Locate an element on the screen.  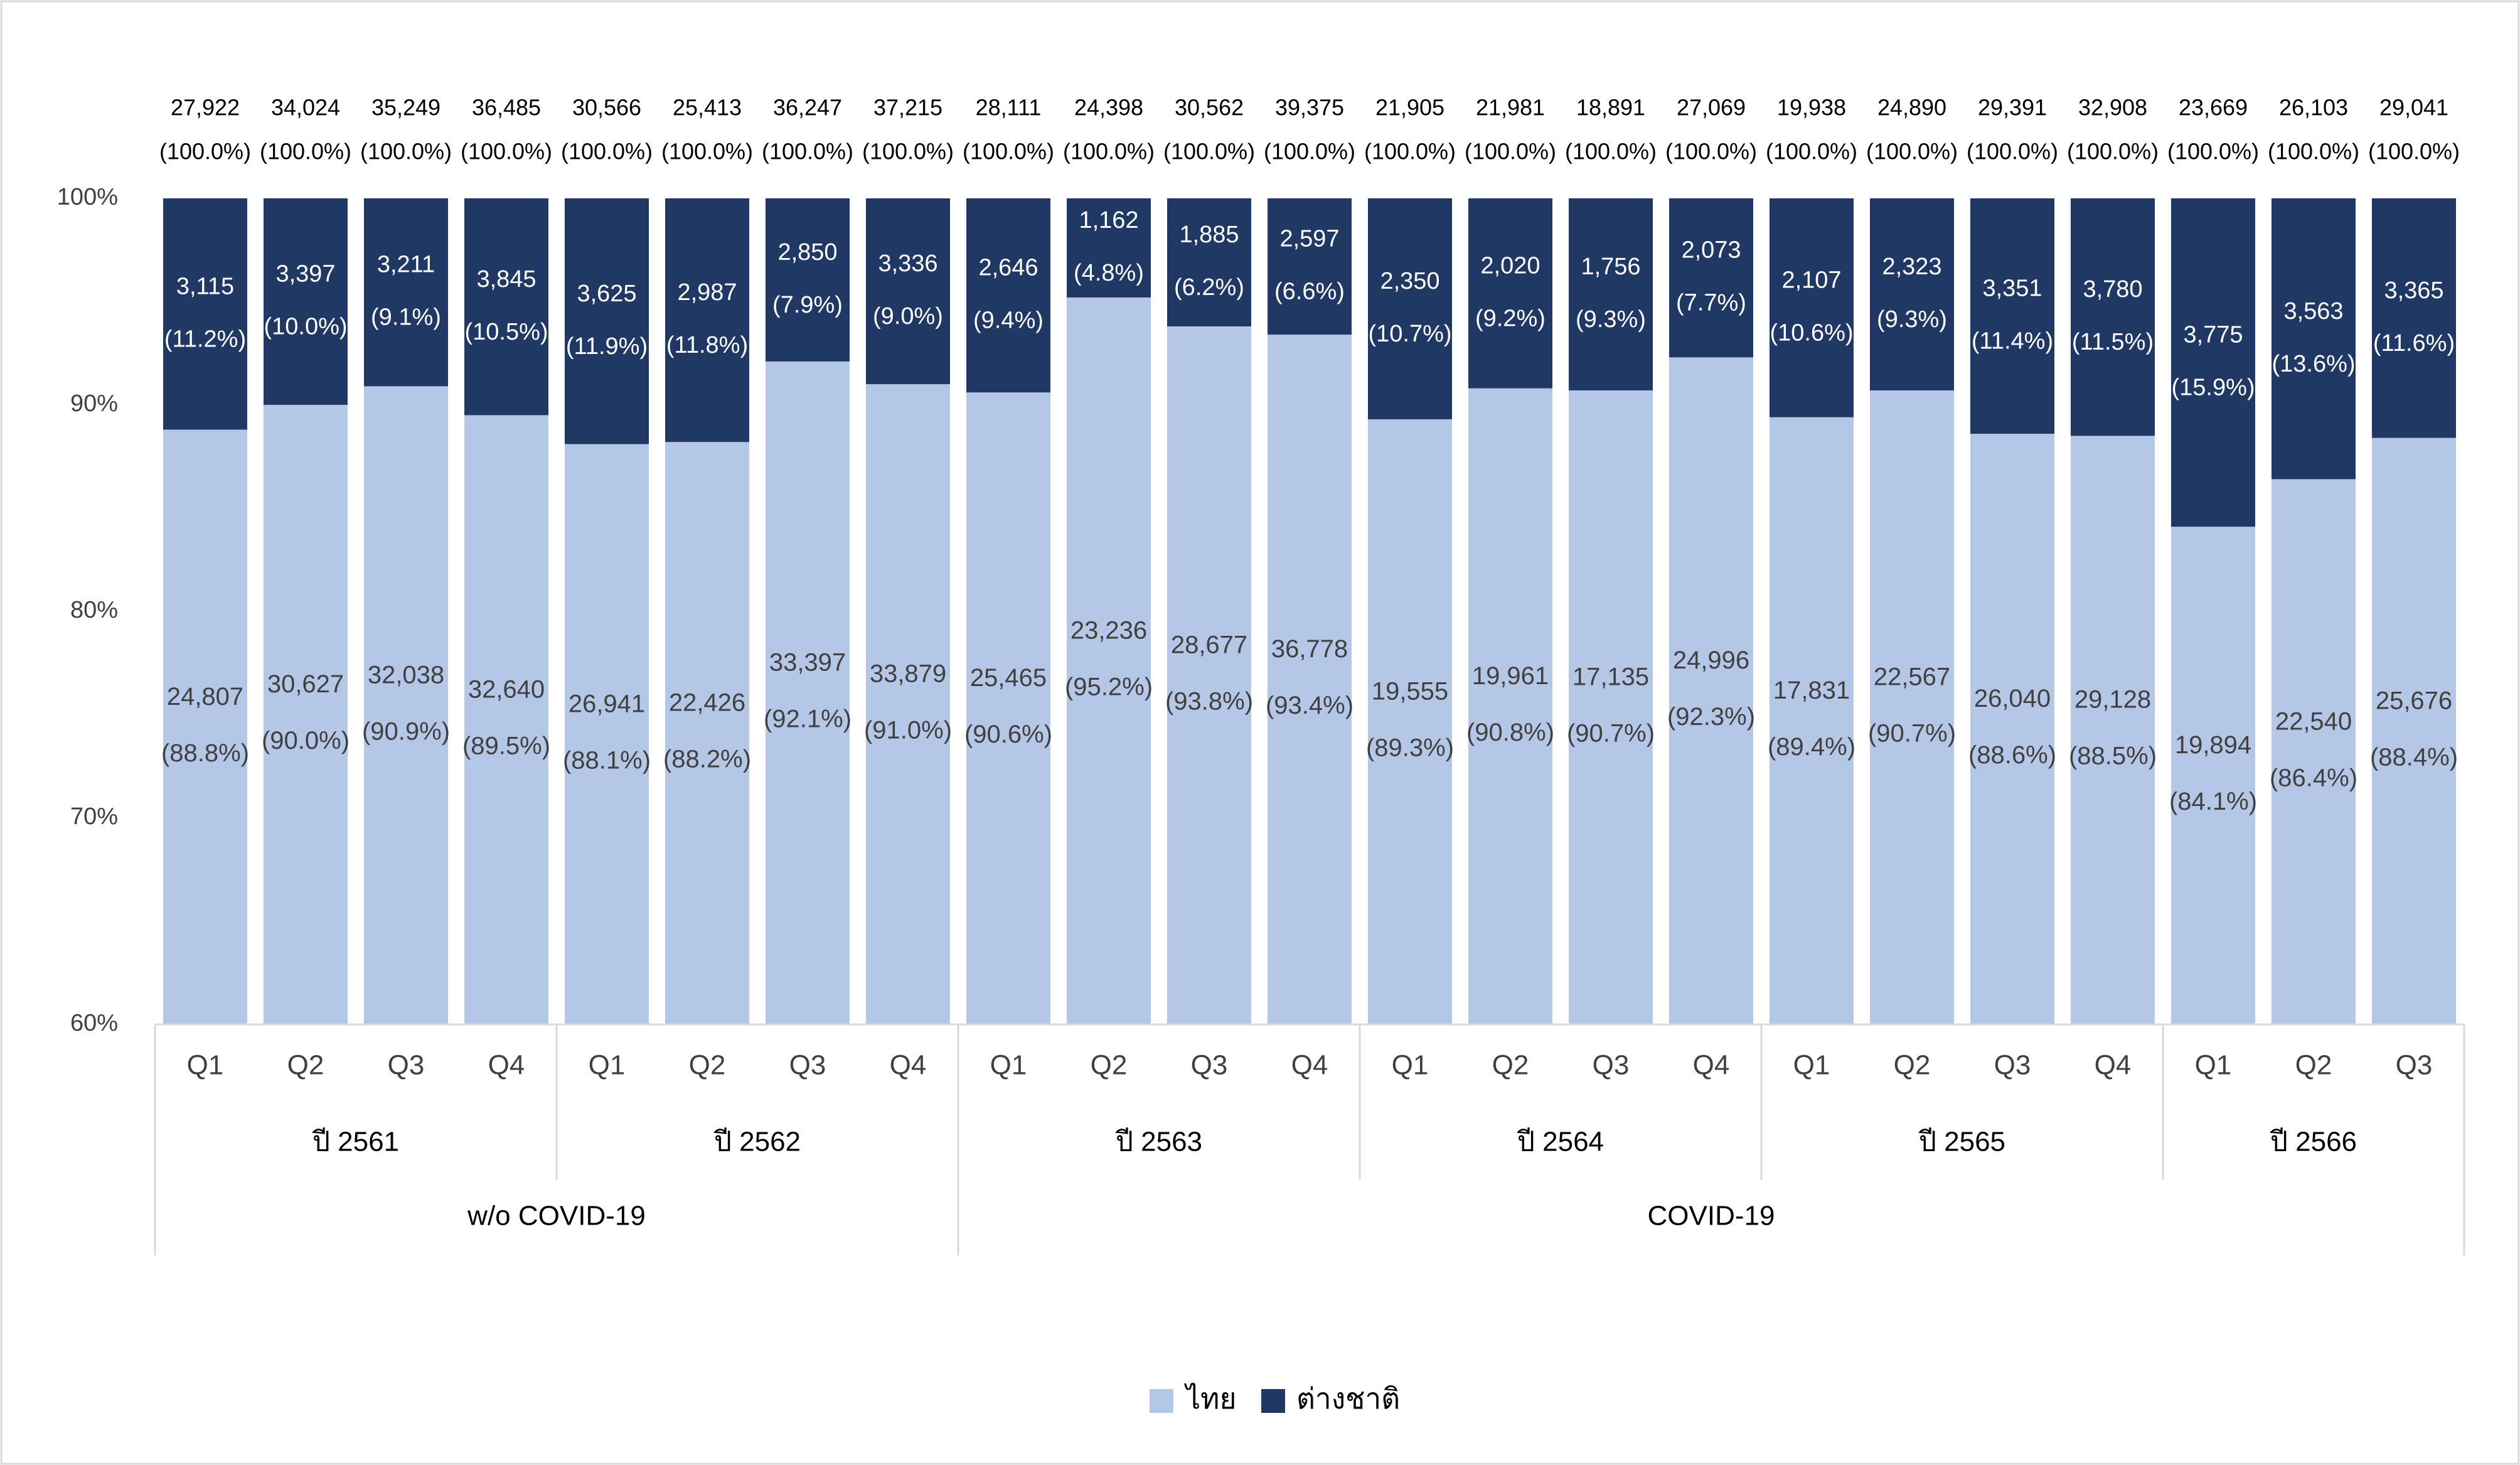
data-label-foreign-value: 3,625 is located at coordinates (606, 294).